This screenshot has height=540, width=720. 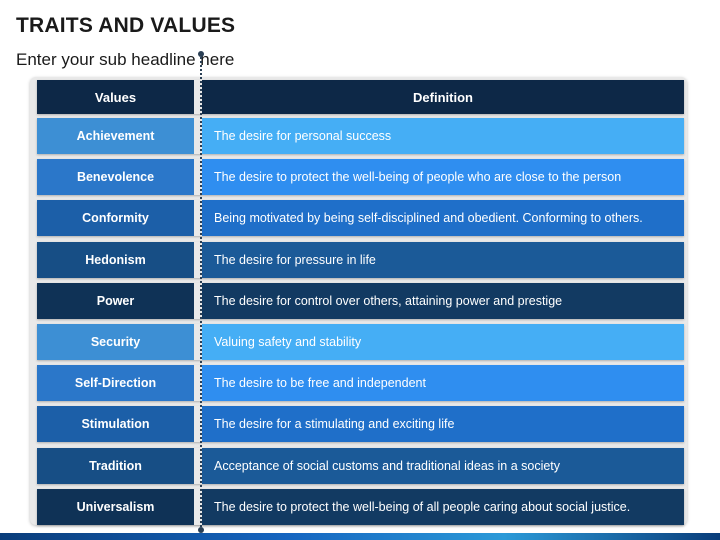 I want to click on table-row: Hedonism The desire for pressure in life, so click(x=360, y=260).